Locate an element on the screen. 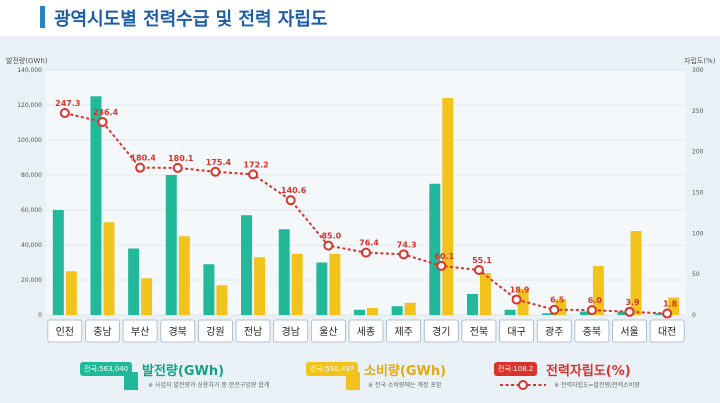  self-sufficiency-label: 74.3 is located at coordinates (407, 244).